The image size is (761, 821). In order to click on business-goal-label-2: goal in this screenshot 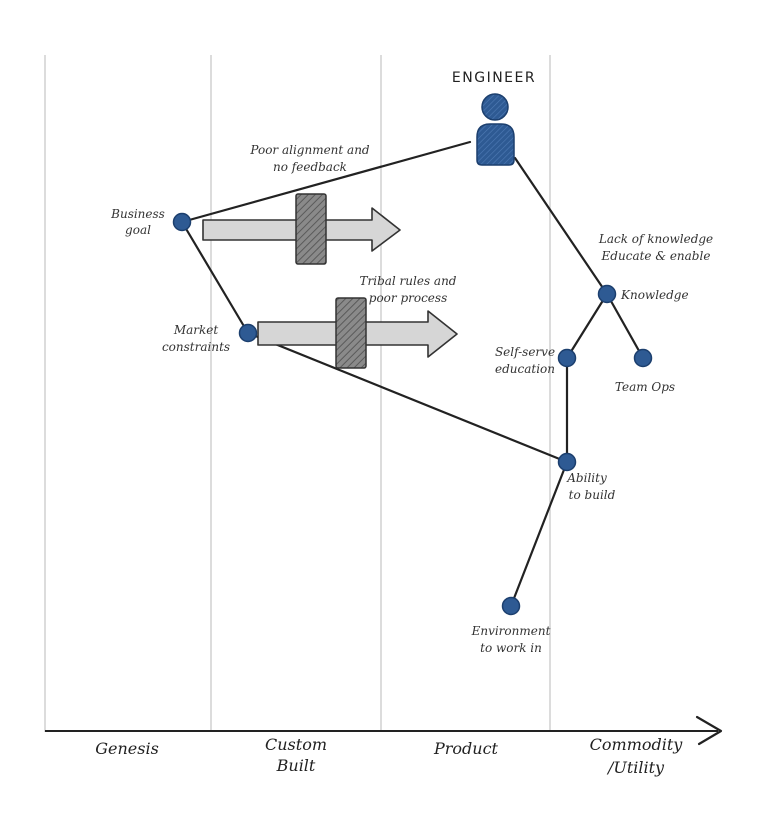, I will do `click(138, 230)`.